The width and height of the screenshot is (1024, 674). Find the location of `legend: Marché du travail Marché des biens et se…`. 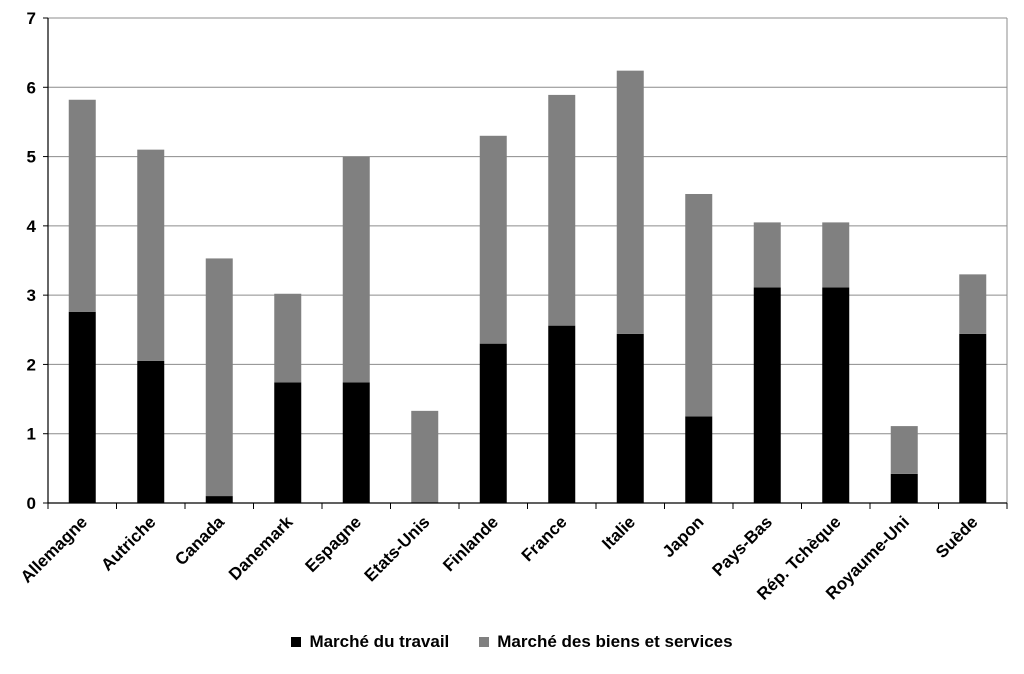

legend: Marché du travail Marché des biens et se… is located at coordinates (512, 642).